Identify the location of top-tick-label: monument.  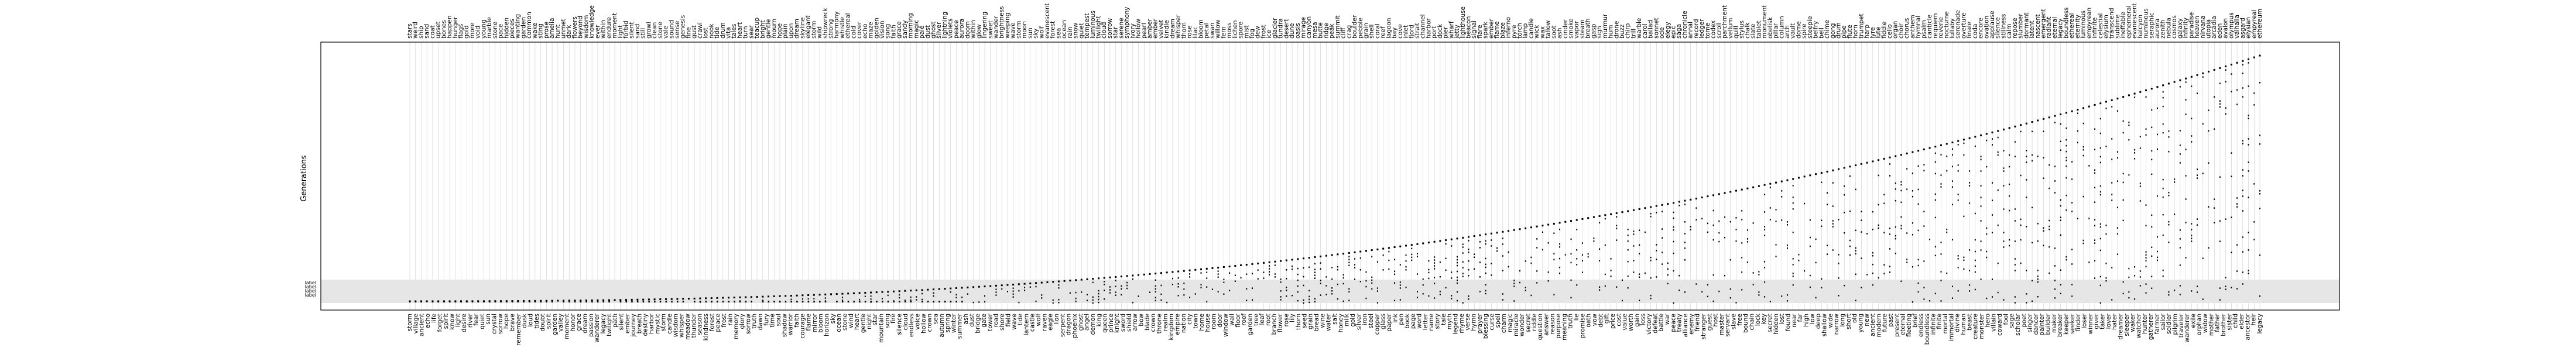
(1764, 22).